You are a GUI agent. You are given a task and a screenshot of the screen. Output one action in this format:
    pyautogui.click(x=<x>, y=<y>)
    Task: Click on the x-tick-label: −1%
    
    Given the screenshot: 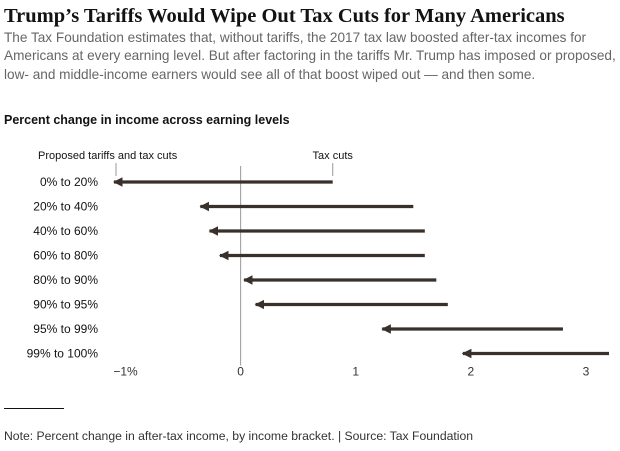 What is the action you would take?
    pyautogui.click(x=125, y=372)
    